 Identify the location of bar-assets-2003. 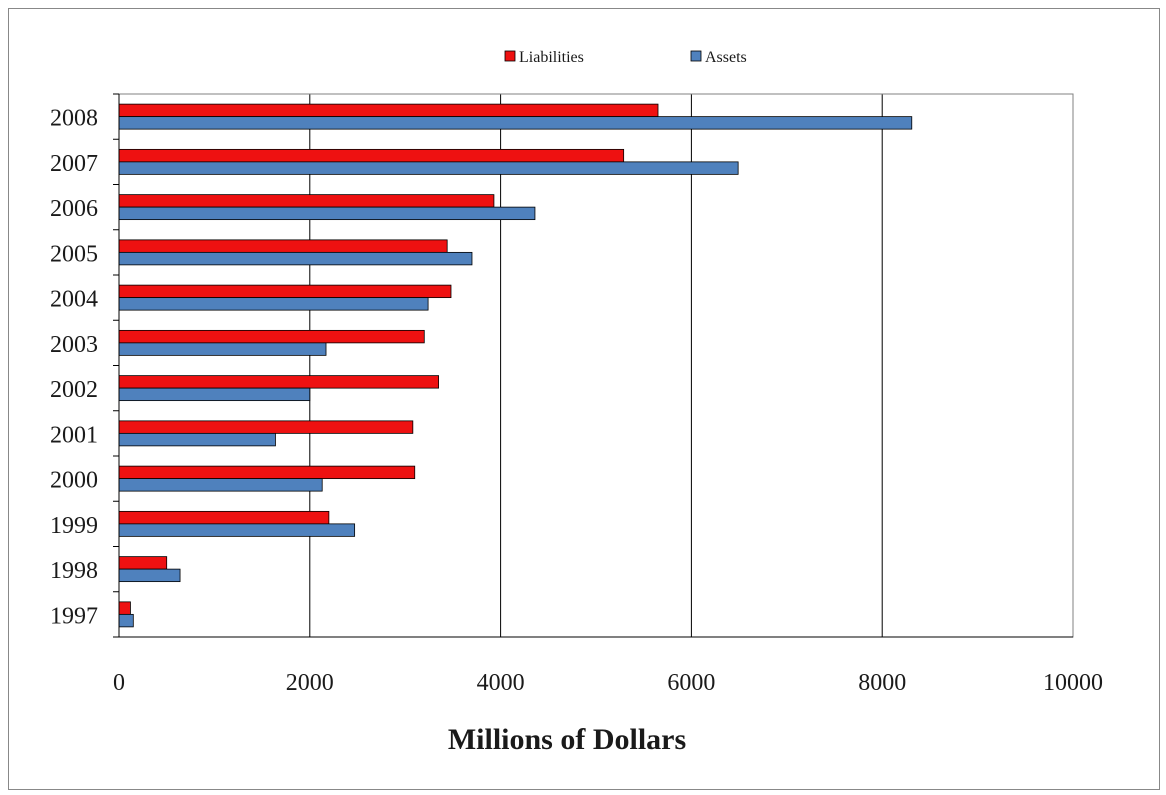
(222, 349).